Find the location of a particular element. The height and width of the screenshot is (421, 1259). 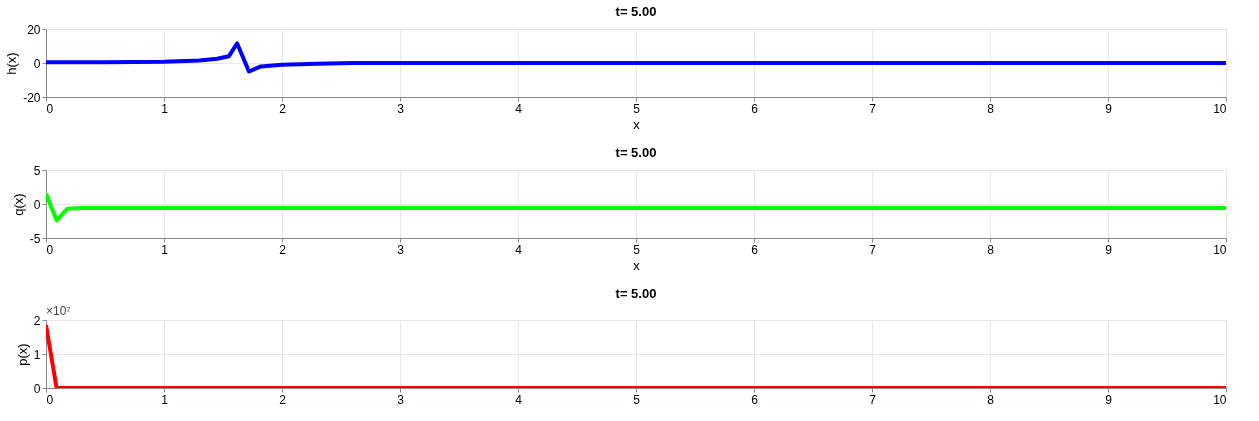

y-axis-title: p(x) is located at coordinates (22, 354).